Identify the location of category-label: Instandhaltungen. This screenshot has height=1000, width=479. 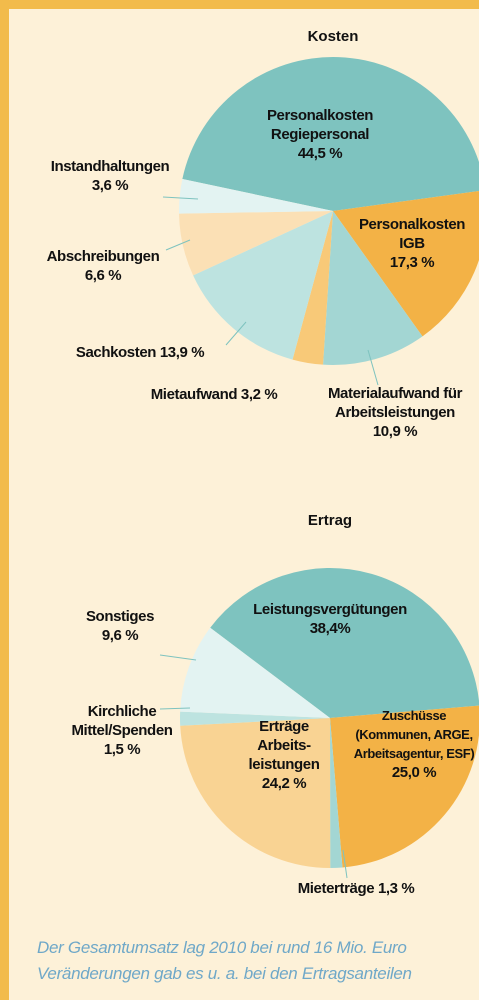
(110, 166).